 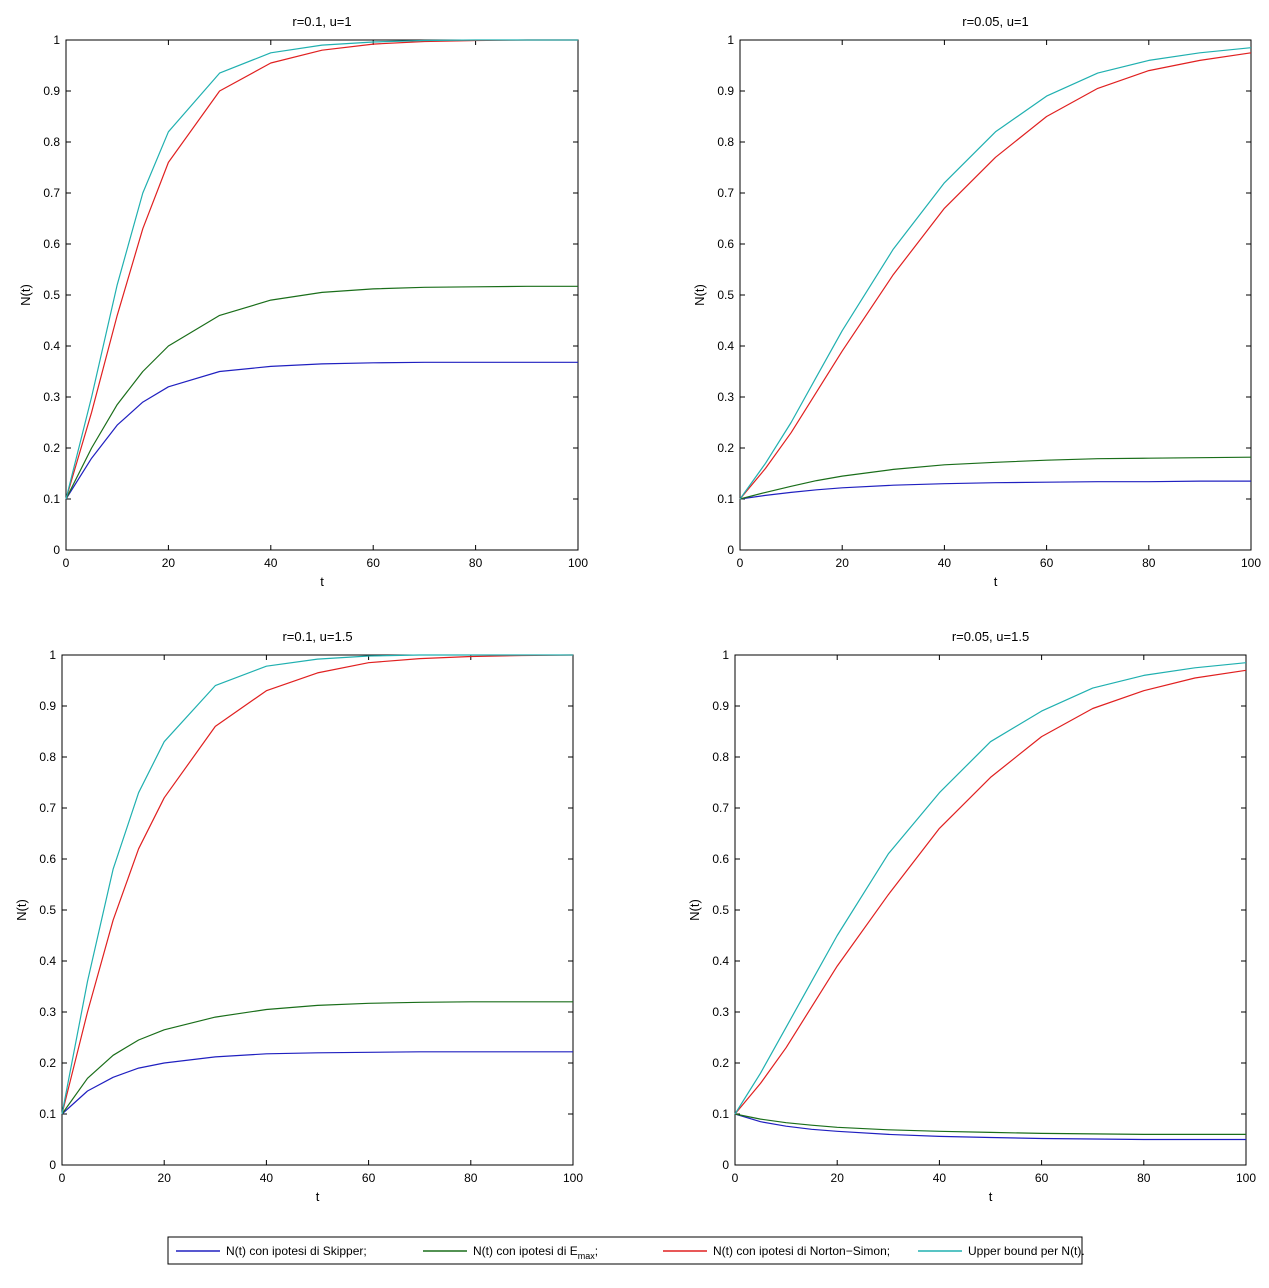 I want to click on legend-label-main: N(t) con ipotesi di Skipper;, so click(x=296, y=1251).